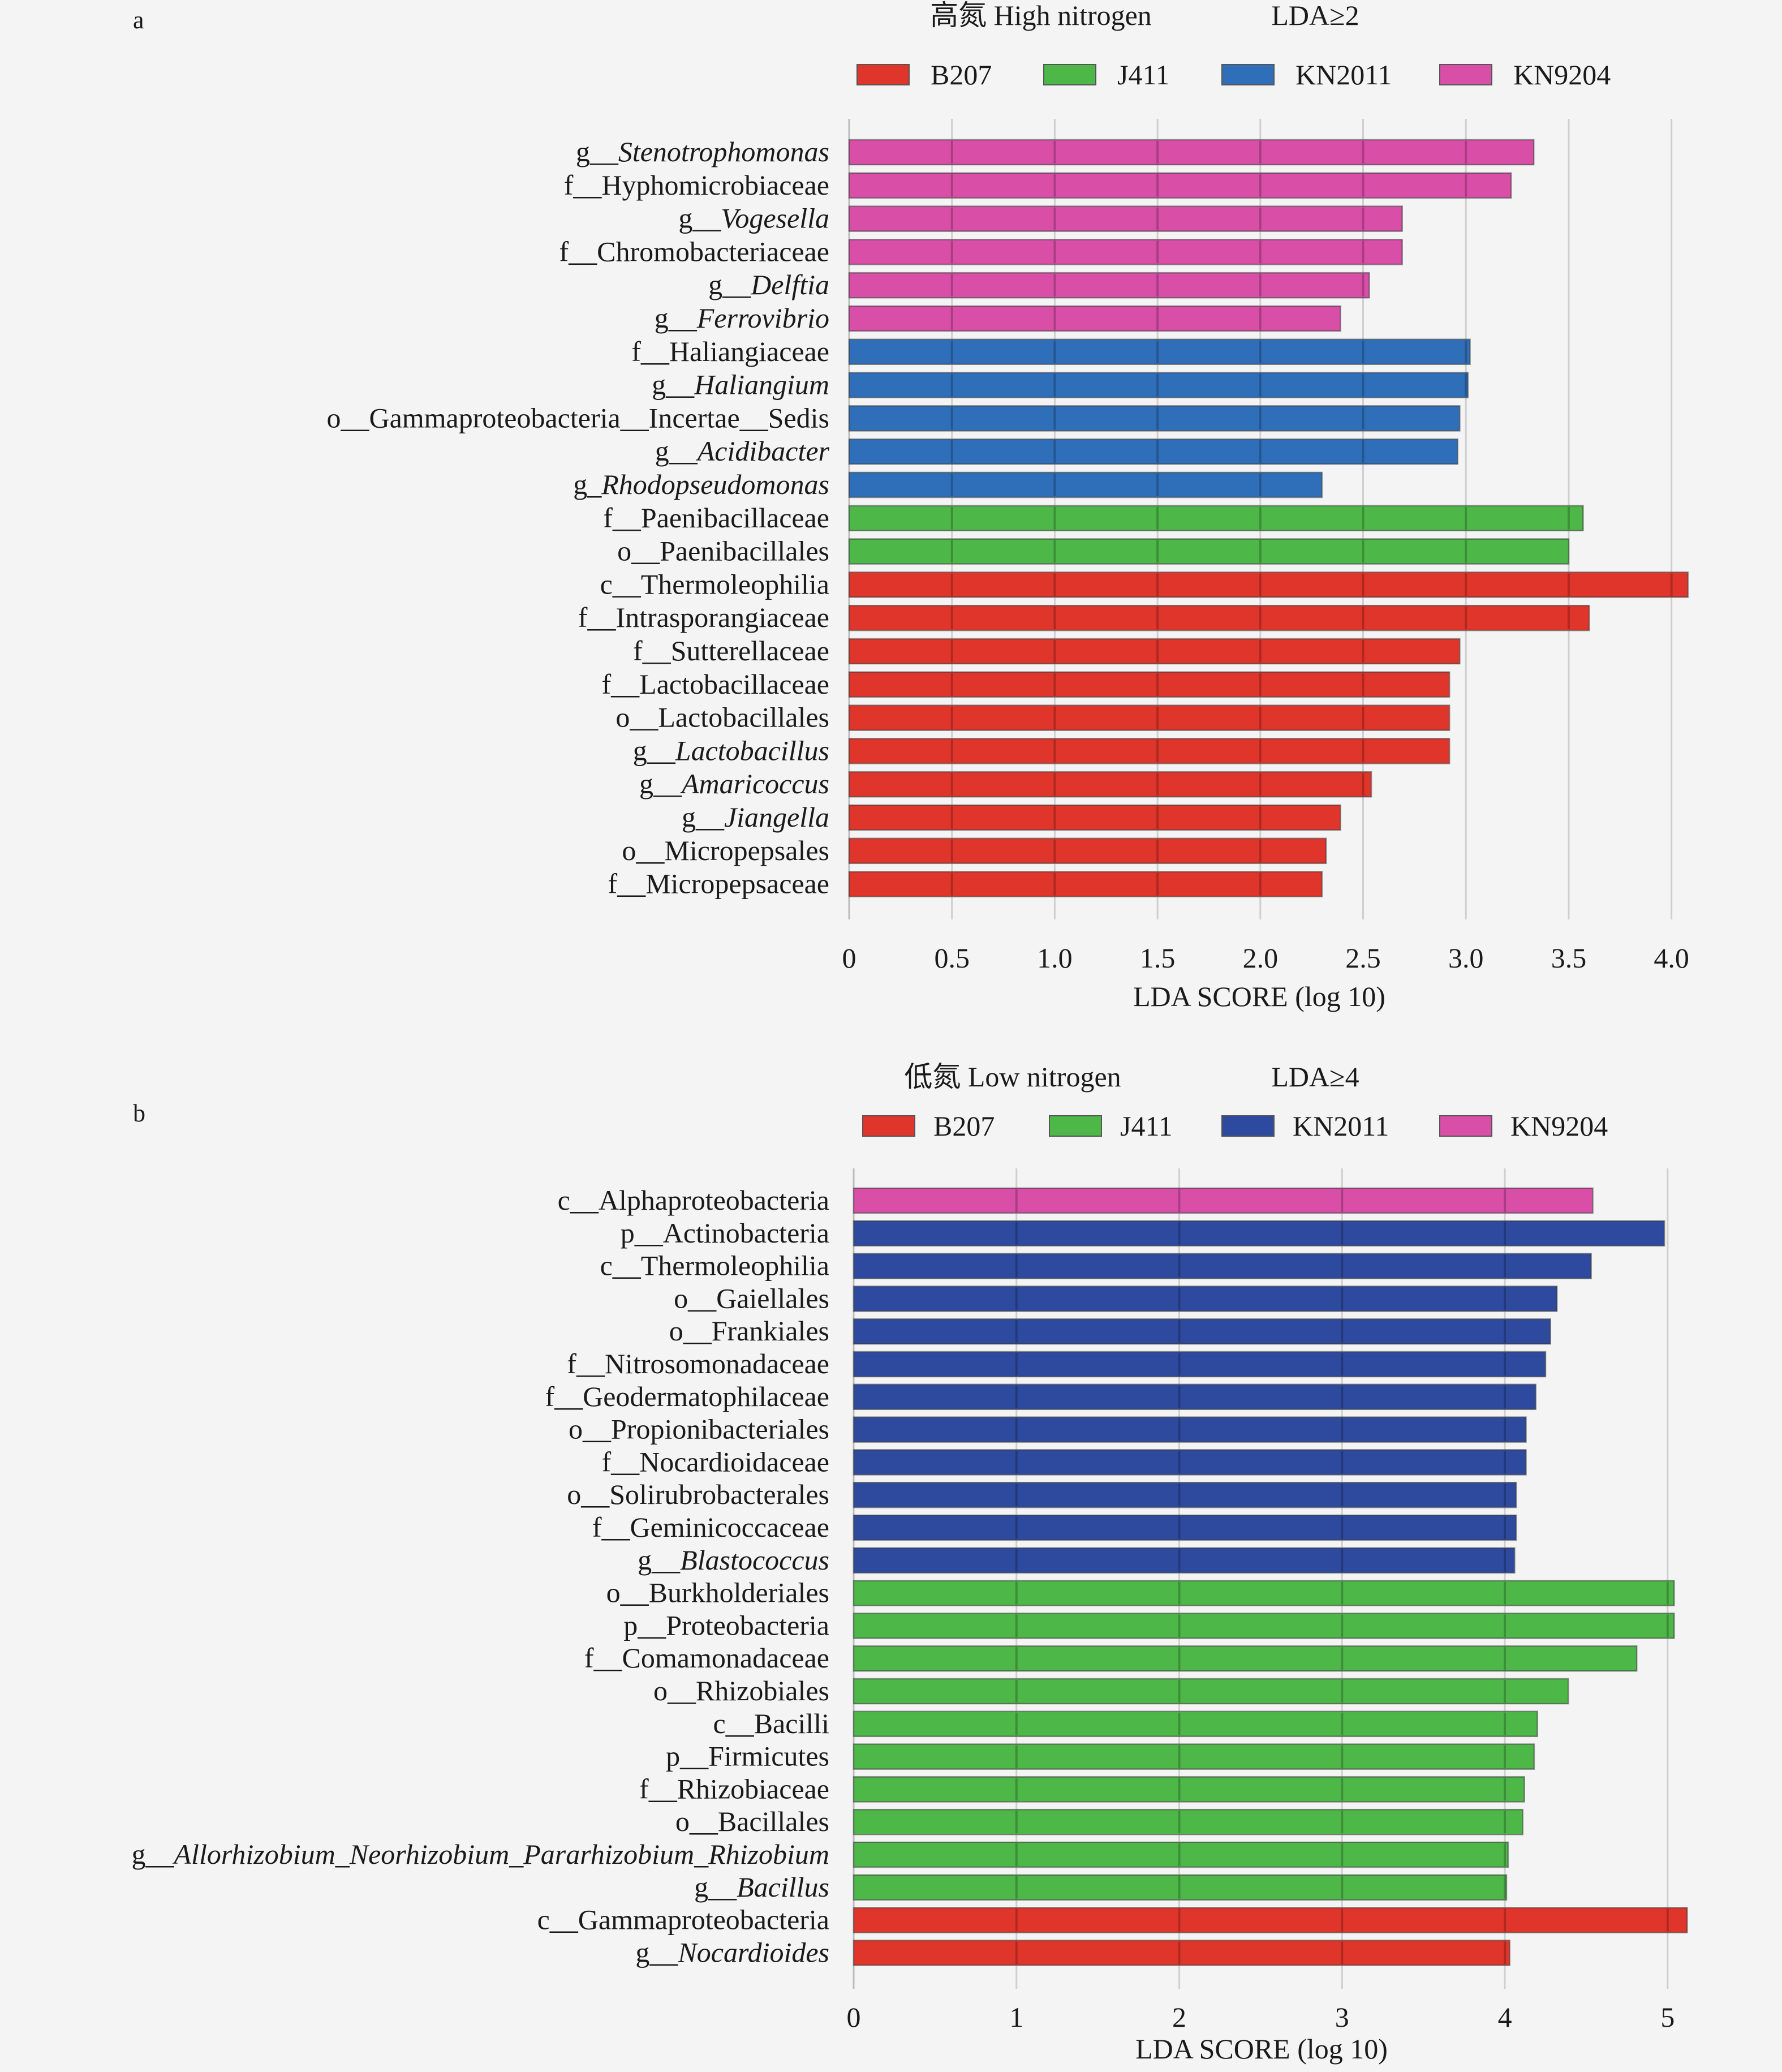 This screenshot has height=2072, width=1782. Describe the element at coordinates (739, 1593) in the screenshot. I see `taxon-name: Burkholderiales` at that location.